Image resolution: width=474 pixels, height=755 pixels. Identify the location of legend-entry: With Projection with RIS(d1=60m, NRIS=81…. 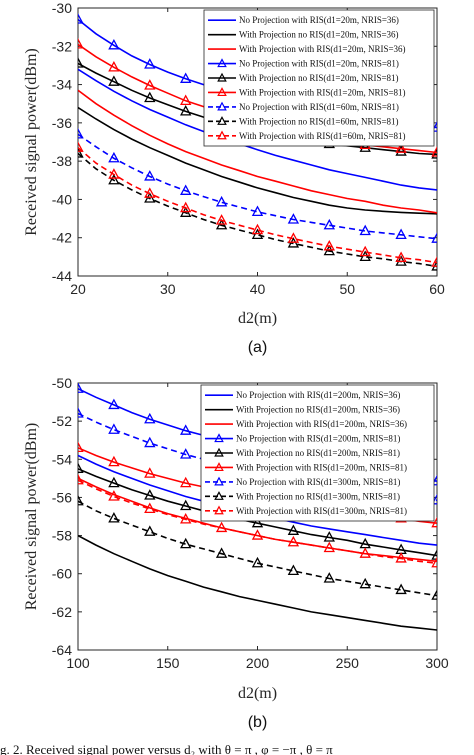
(322, 136).